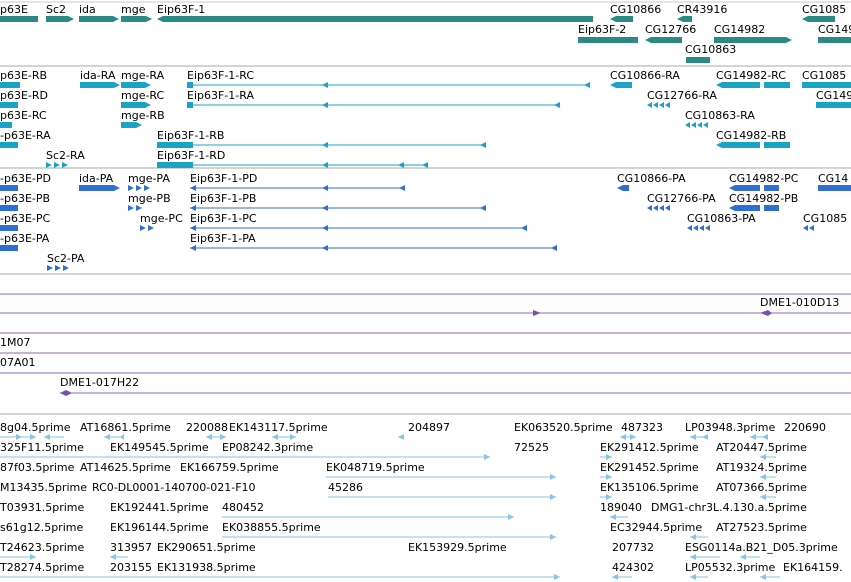  I want to click on est-label: EK291452.5prime, so click(649, 467).